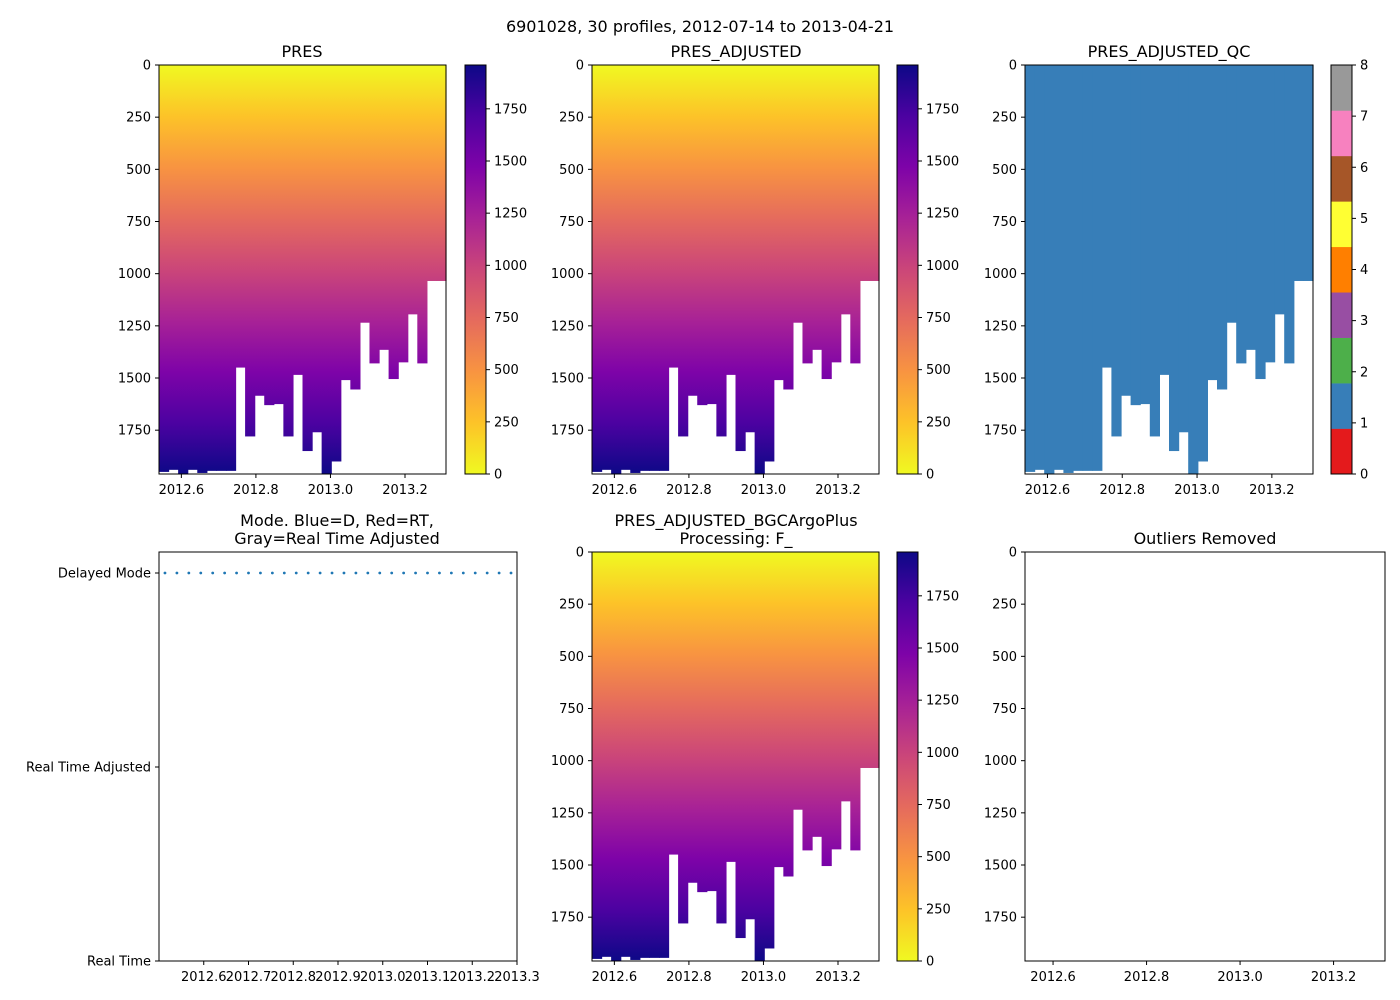 The image size is (1400, 1000). Describe the element at coordinates (473, 977) in the screenshot. I see `mode-x-tick-label: 2013.2` at that location.